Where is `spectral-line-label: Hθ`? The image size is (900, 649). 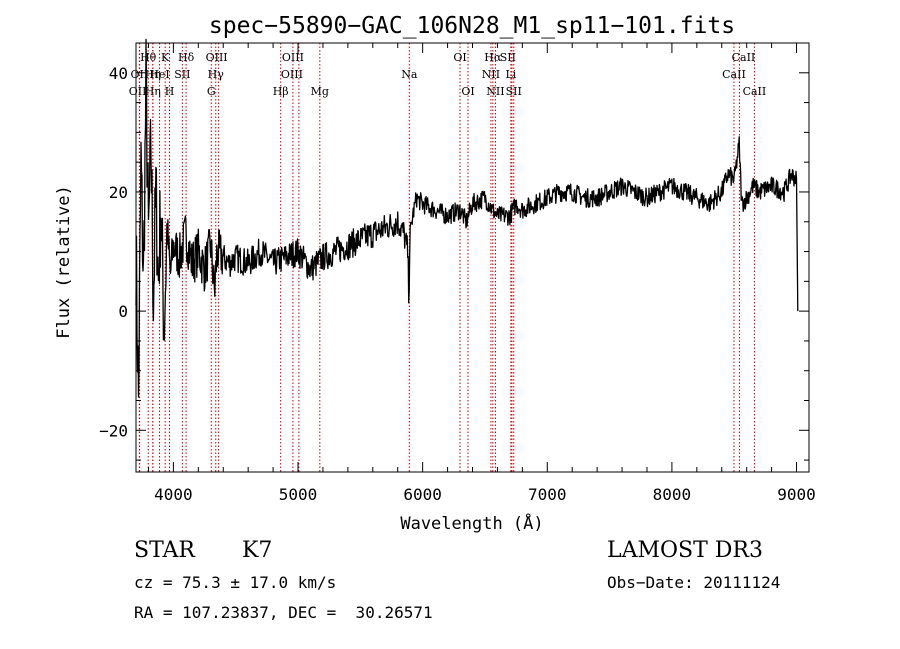 spectral-line-label: Hθ is located at coordinates (148, 57).